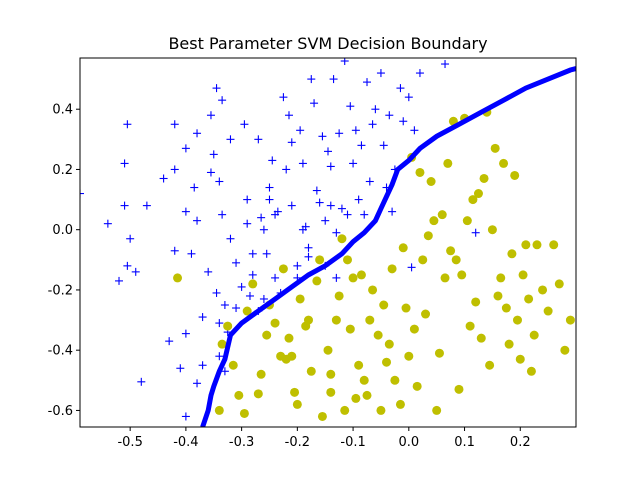 This screenshot has width=640, height=480. Describe the element at coordinates (241, 442) in the screenshot. I see `x-tick-label: -0.3` at that location.